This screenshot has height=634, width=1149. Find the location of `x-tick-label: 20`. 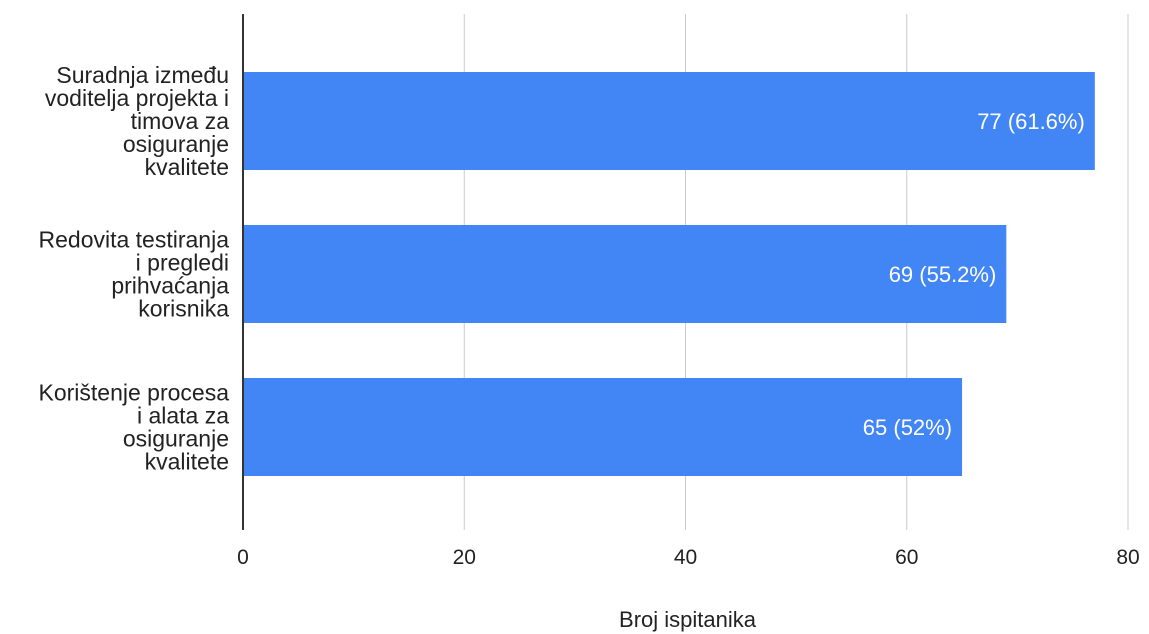

x-tick-label: 20 is located at coordinates (464, 557).